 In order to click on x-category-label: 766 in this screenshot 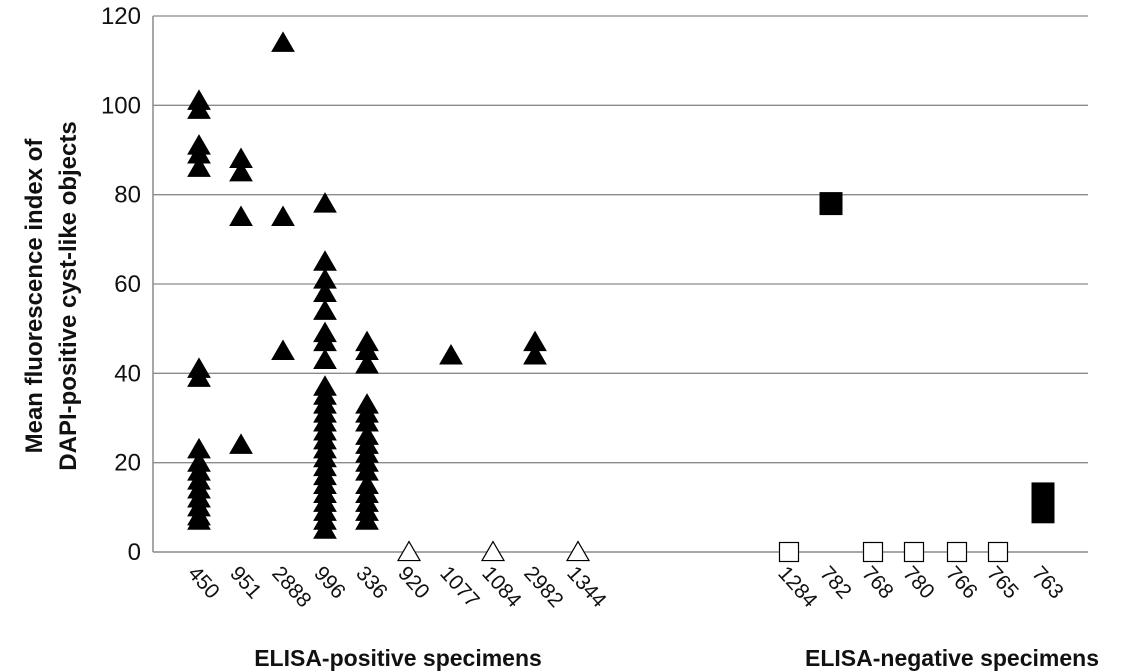, I will do `click(961, 582)`.